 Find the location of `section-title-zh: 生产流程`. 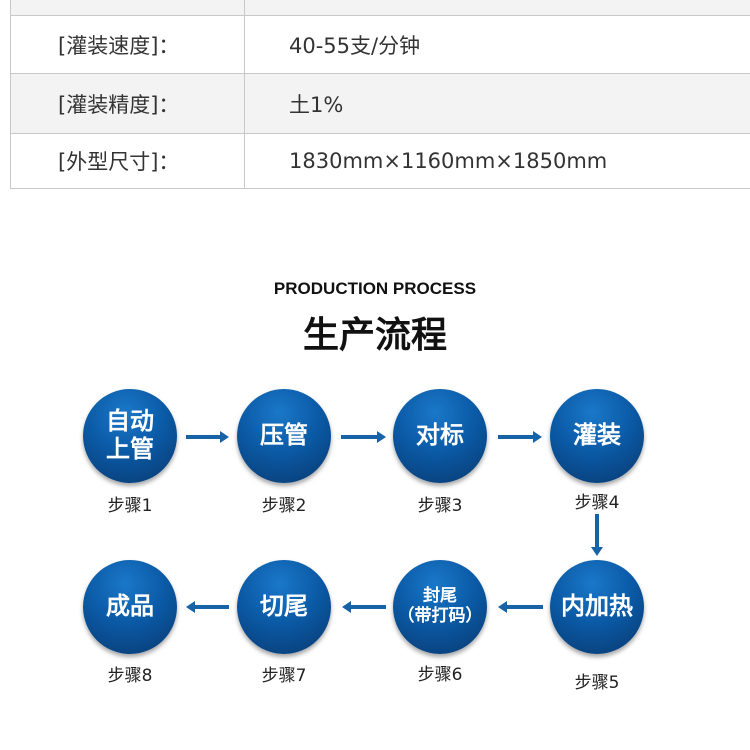

section-title-zh: 生产流程 is located at coordinates (374, 335).